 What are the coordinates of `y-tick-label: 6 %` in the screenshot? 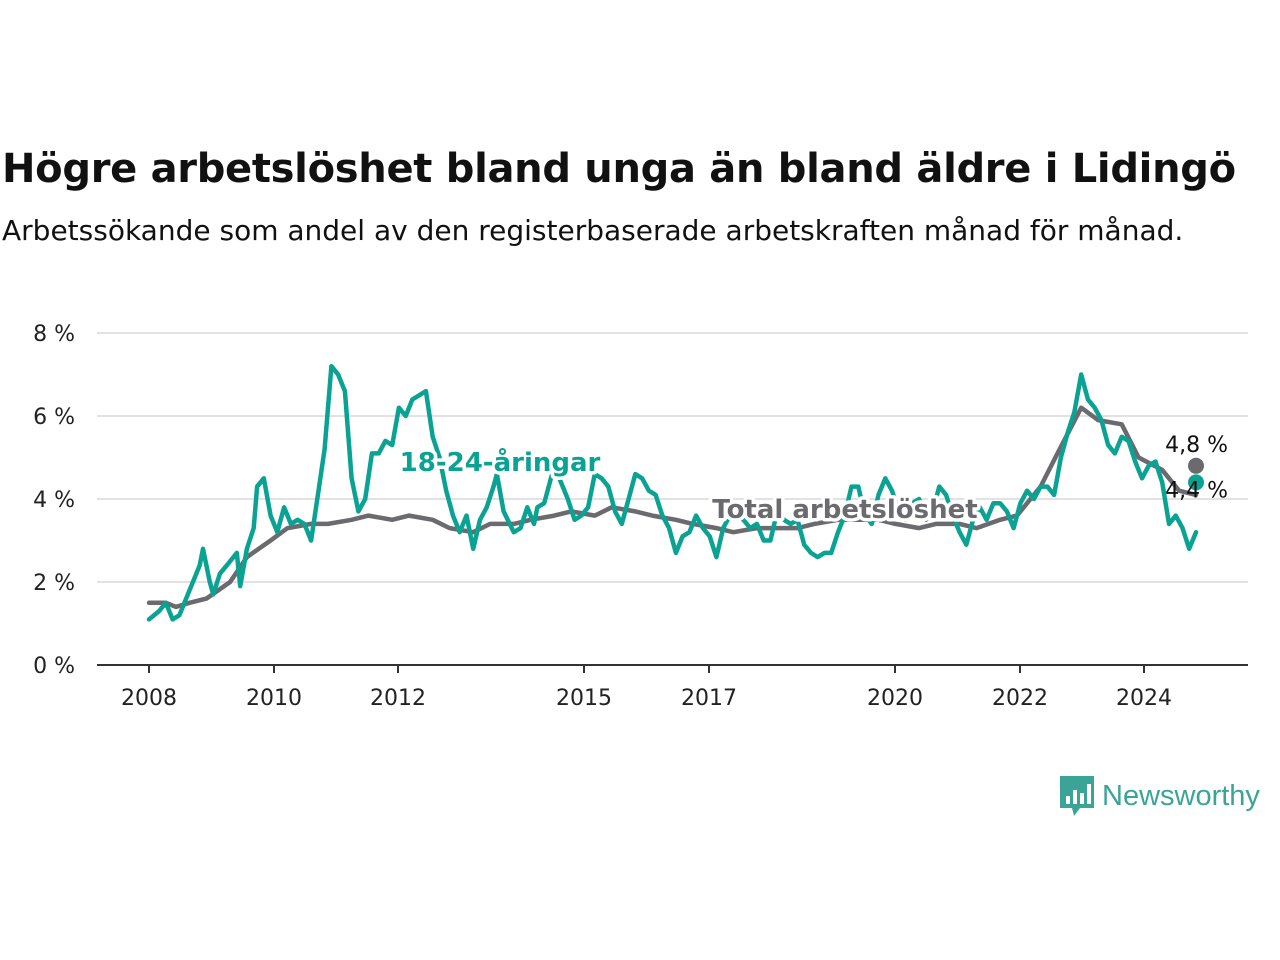 It's located at (54, 417).